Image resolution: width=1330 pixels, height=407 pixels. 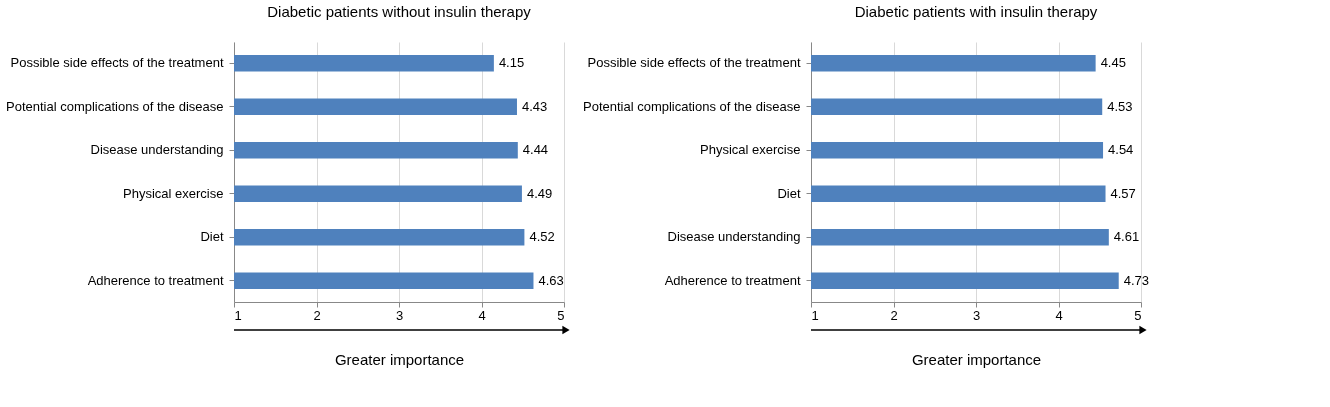 I want to click on data-label: 4.57, so click(x=1123, y=193).